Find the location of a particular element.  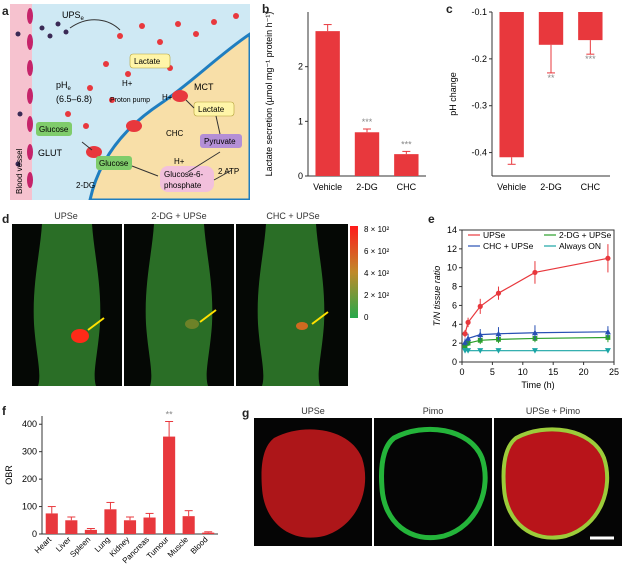

twodg-label: 2-DG is located at coordinates (85, 185).